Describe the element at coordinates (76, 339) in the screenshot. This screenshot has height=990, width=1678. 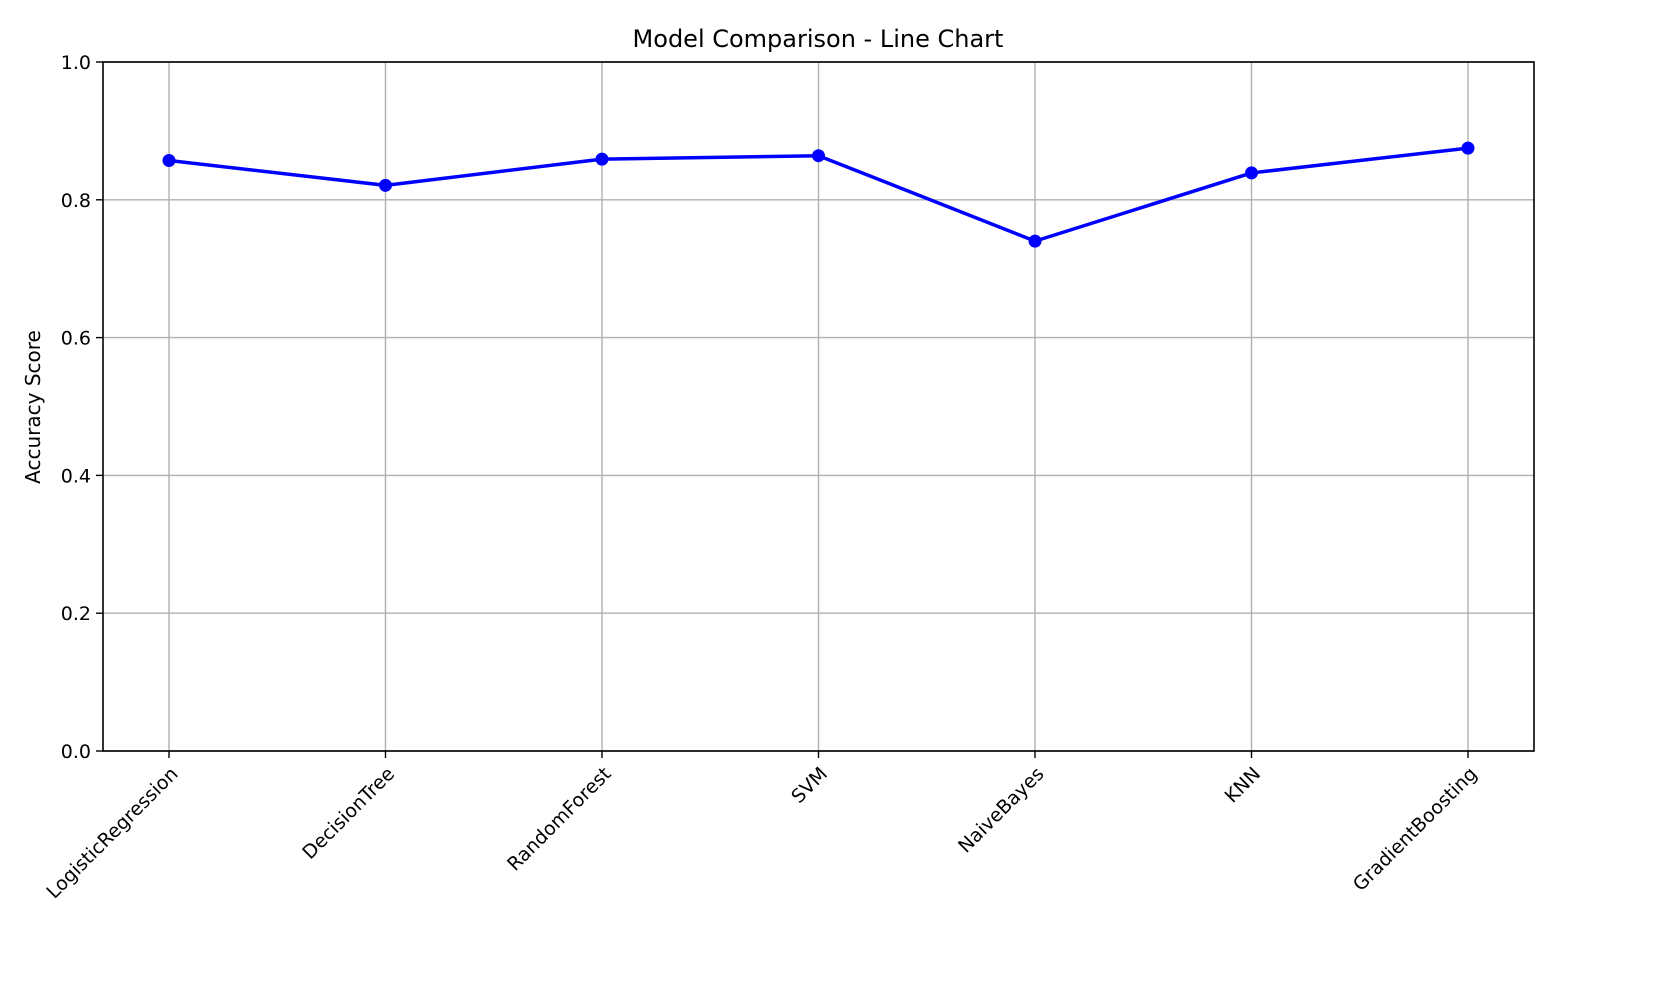
I see `y-tick-label: 0.6` at that location.